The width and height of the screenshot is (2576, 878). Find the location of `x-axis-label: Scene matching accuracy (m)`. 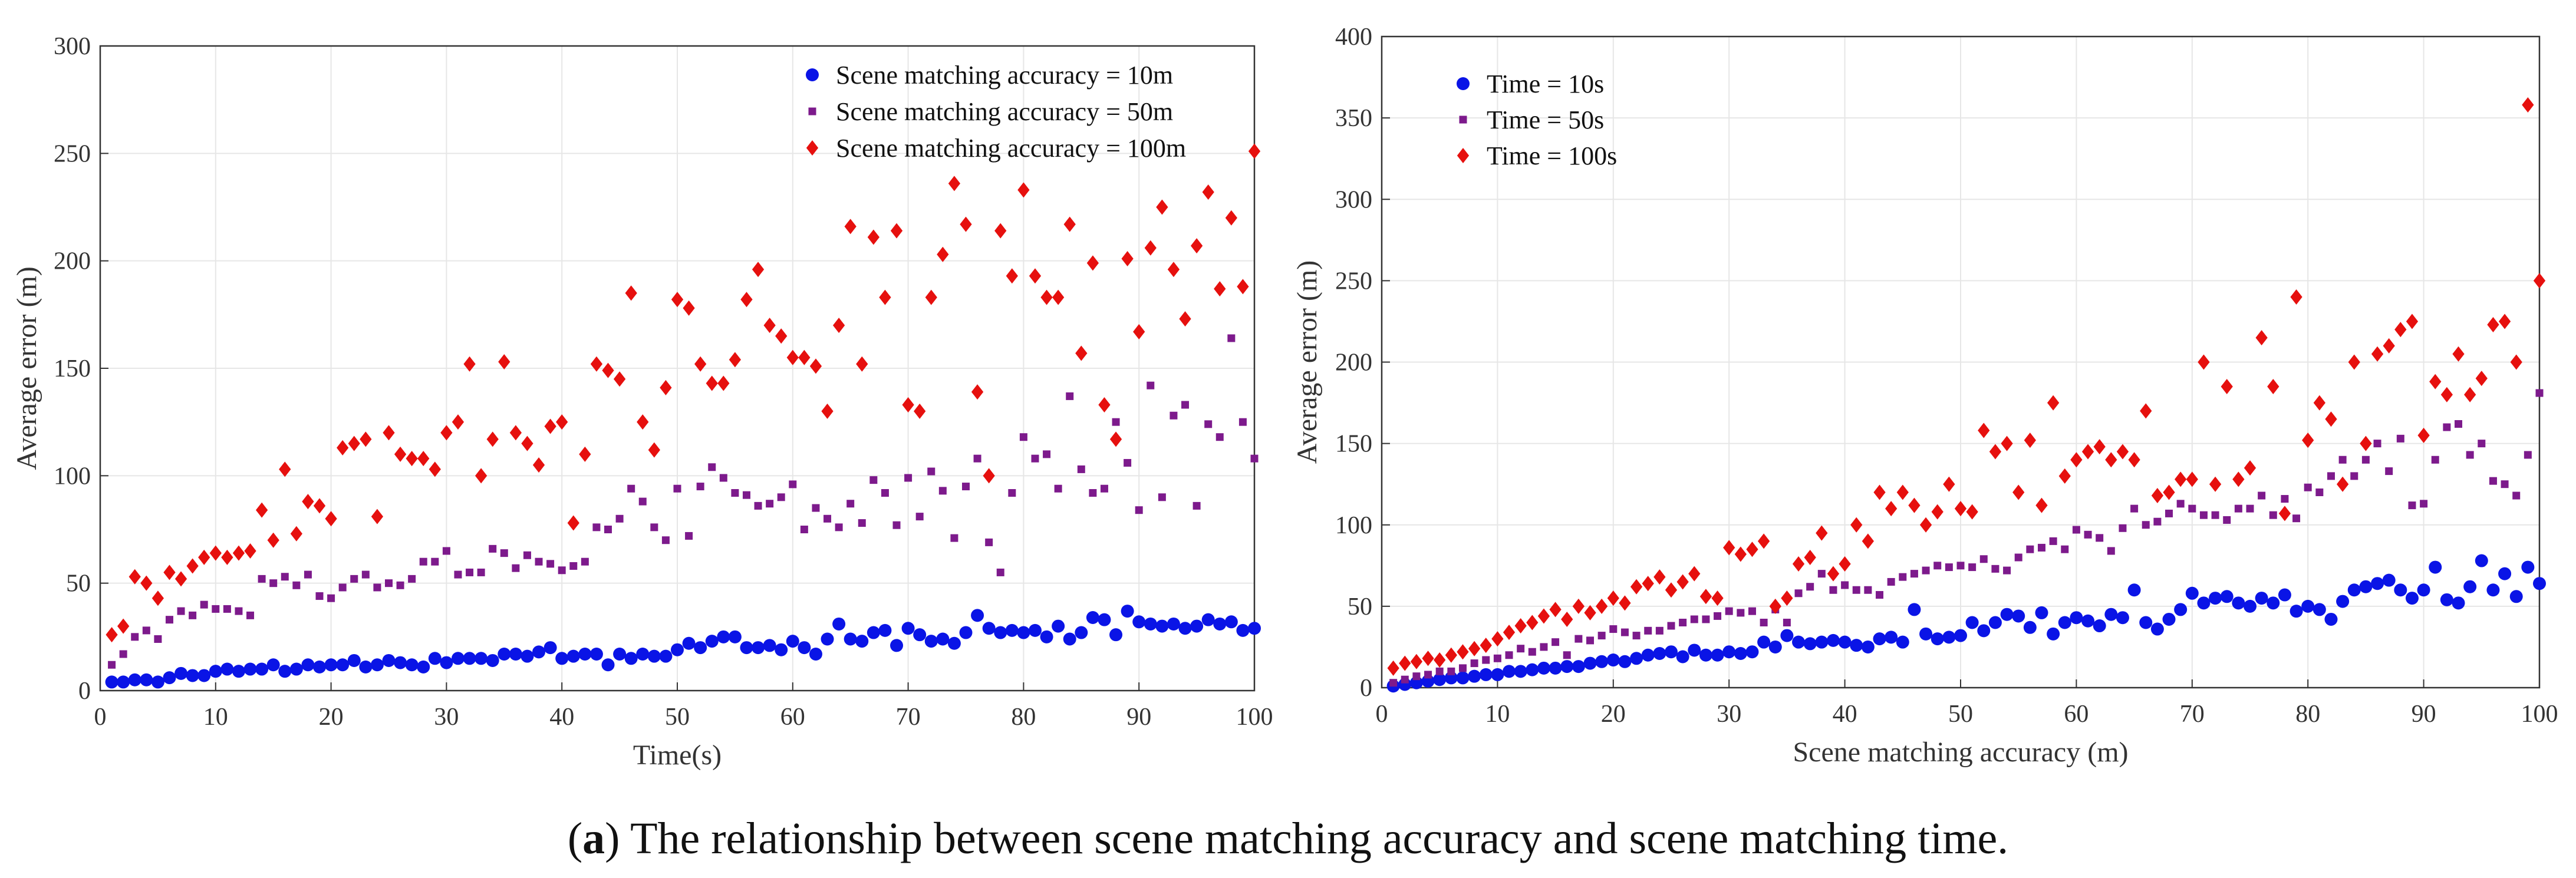

x-axis-label: Scene matching accuracy (m) is located at coordinates (1960, 752).